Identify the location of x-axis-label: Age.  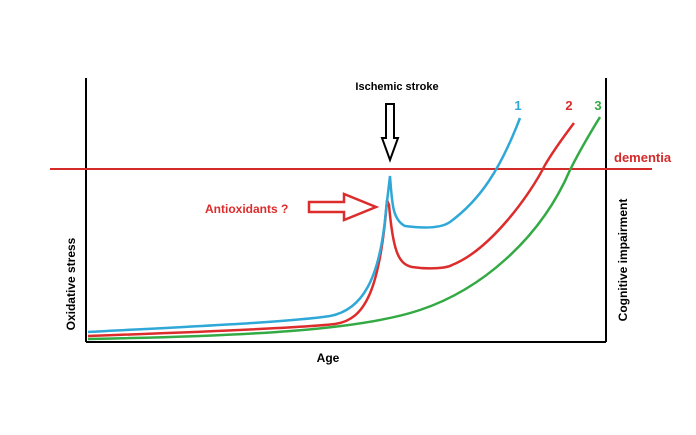
(328, 358).